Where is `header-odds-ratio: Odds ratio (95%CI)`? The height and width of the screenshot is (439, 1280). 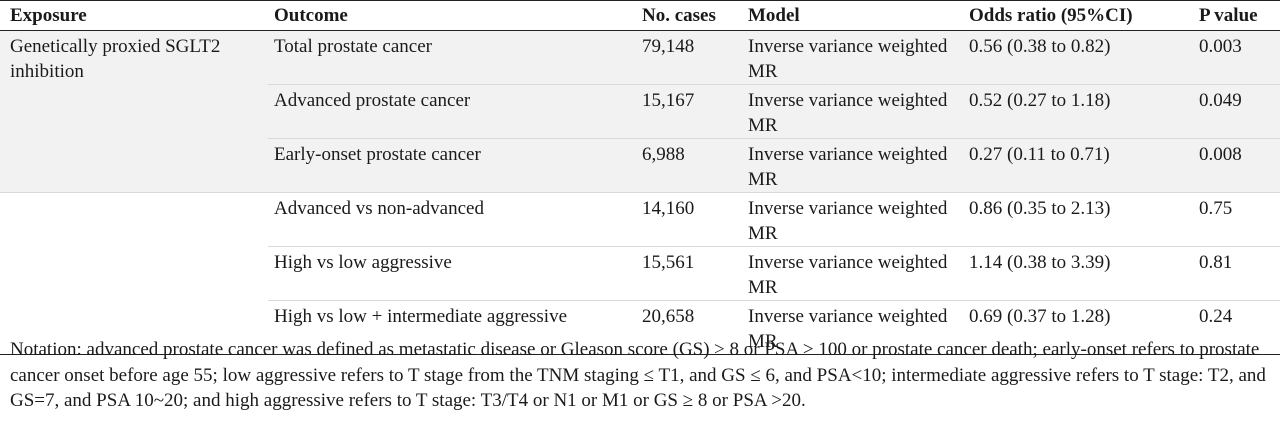
header-odds-ratio: Odds ratio (95%CI) is located at coordinates (1051, 15).